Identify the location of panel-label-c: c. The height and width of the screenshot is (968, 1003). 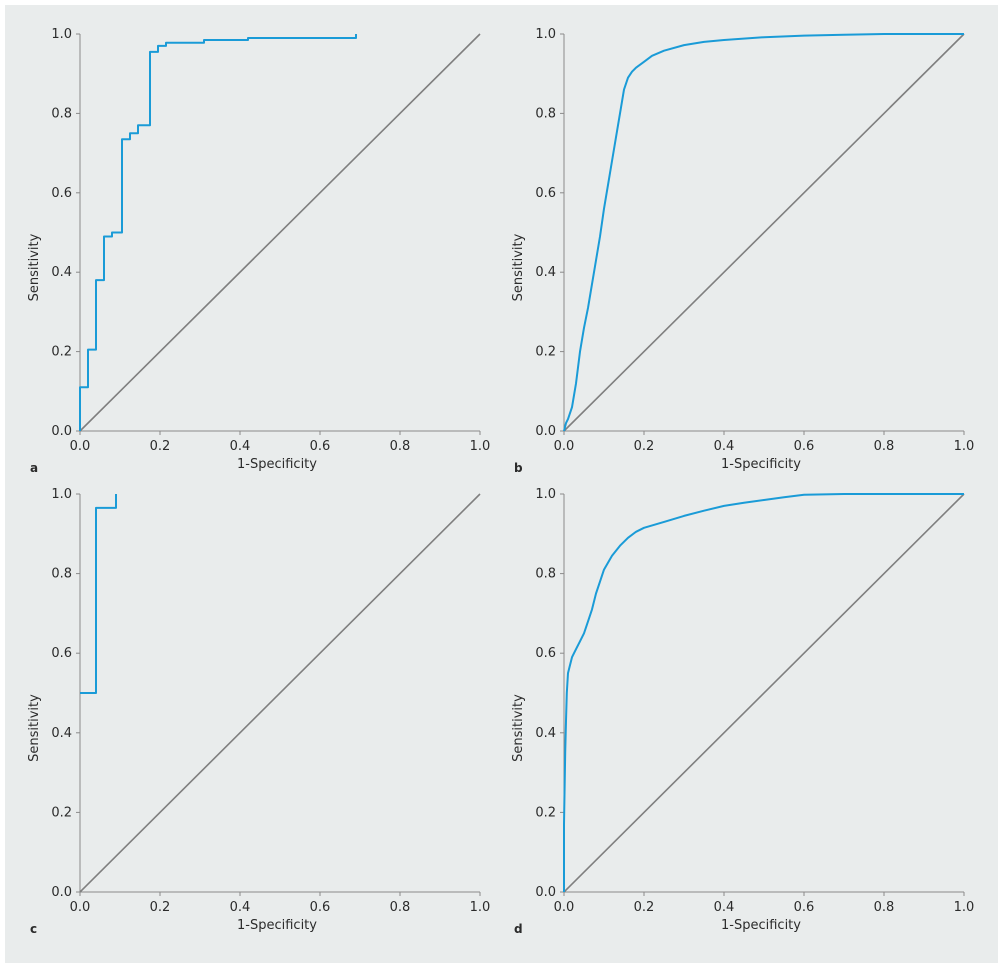
(33, 929).